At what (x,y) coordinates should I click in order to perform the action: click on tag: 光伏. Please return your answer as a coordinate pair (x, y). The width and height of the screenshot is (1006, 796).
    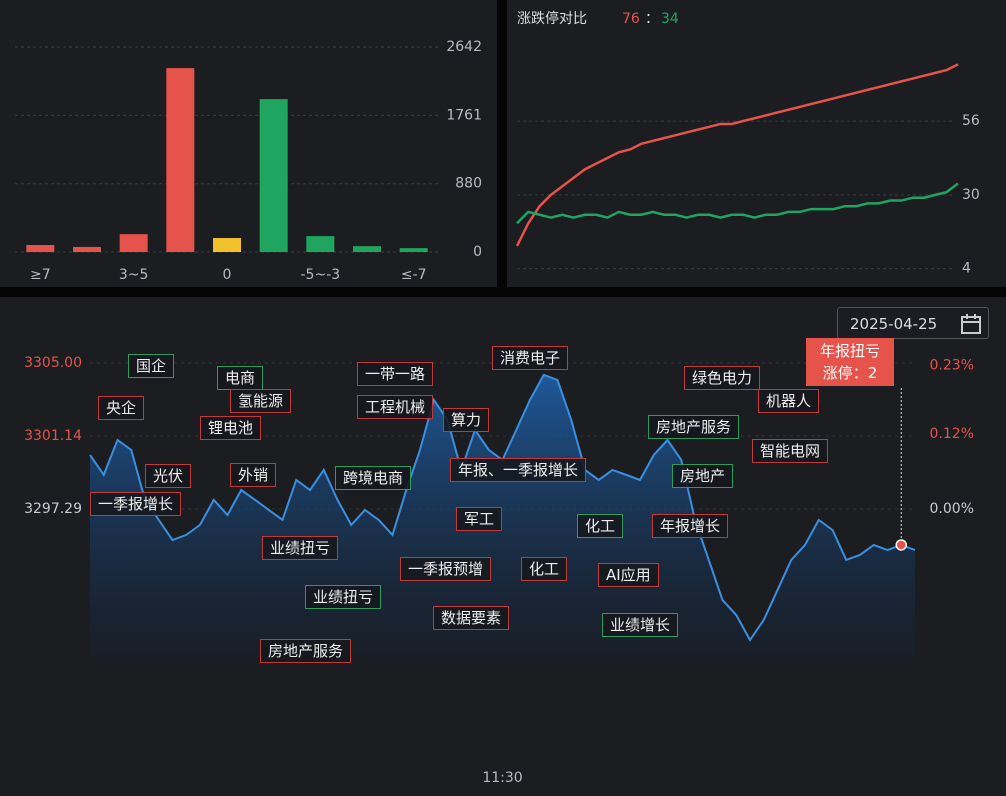
    Looking at the image, I should click on (168, 476).